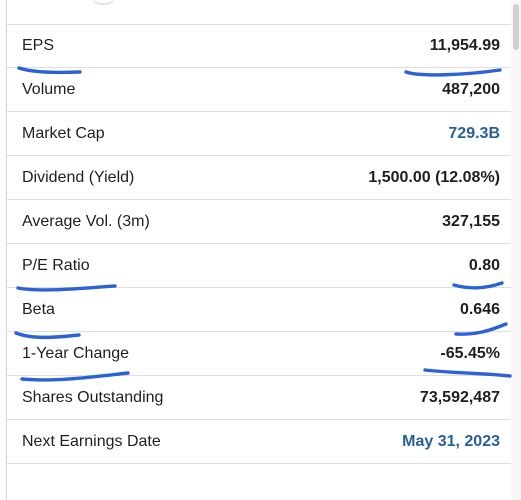  What do you see at coordinates (516, 27) in the screenshot?
I see `scrollbar-thumb` at bounding box center [516, 27].